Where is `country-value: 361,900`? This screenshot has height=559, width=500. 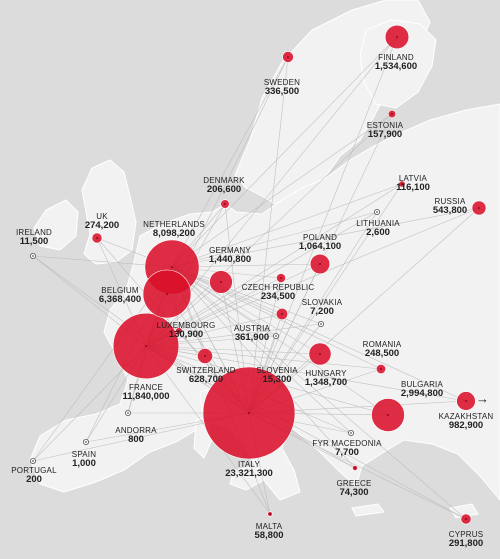
country-value: 361,900 is located at coordinates (252, 338).